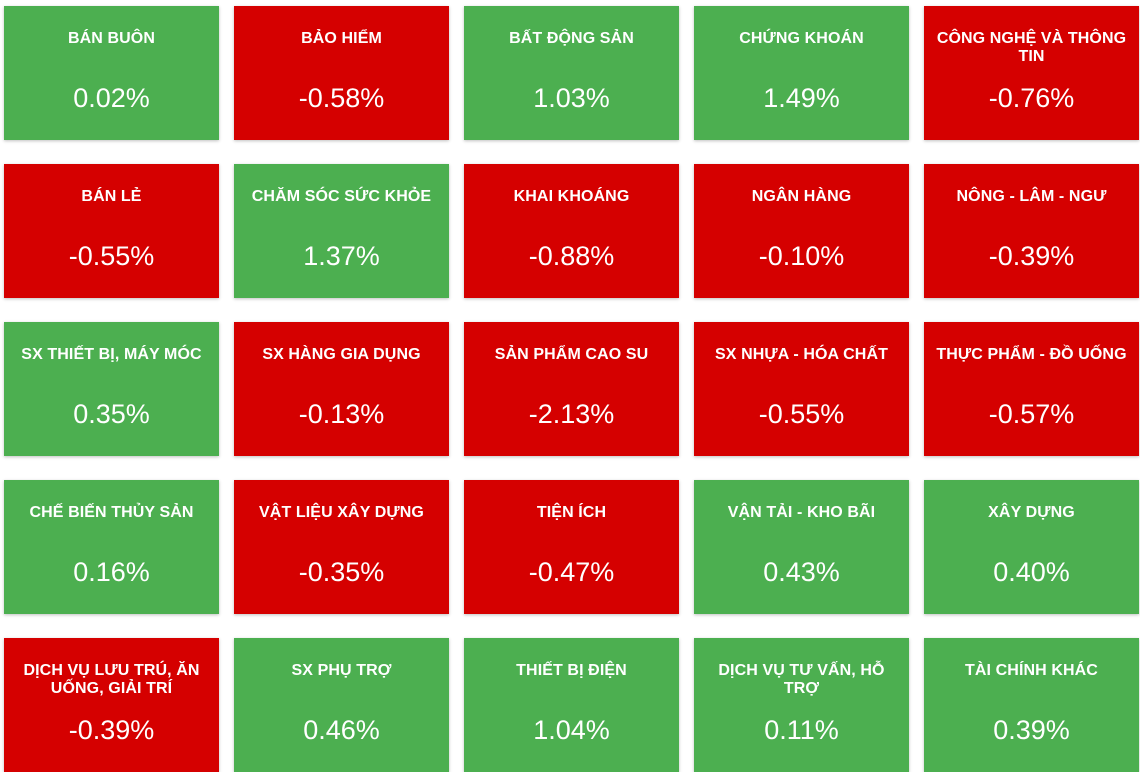 The image size is (1140, 772). What do you see at coordinates (801, 389) in the screenshot?
I see `sector-tile: SX NHỰA - HÓA CHẤT -0.55%` at bounding box center [801, 389].